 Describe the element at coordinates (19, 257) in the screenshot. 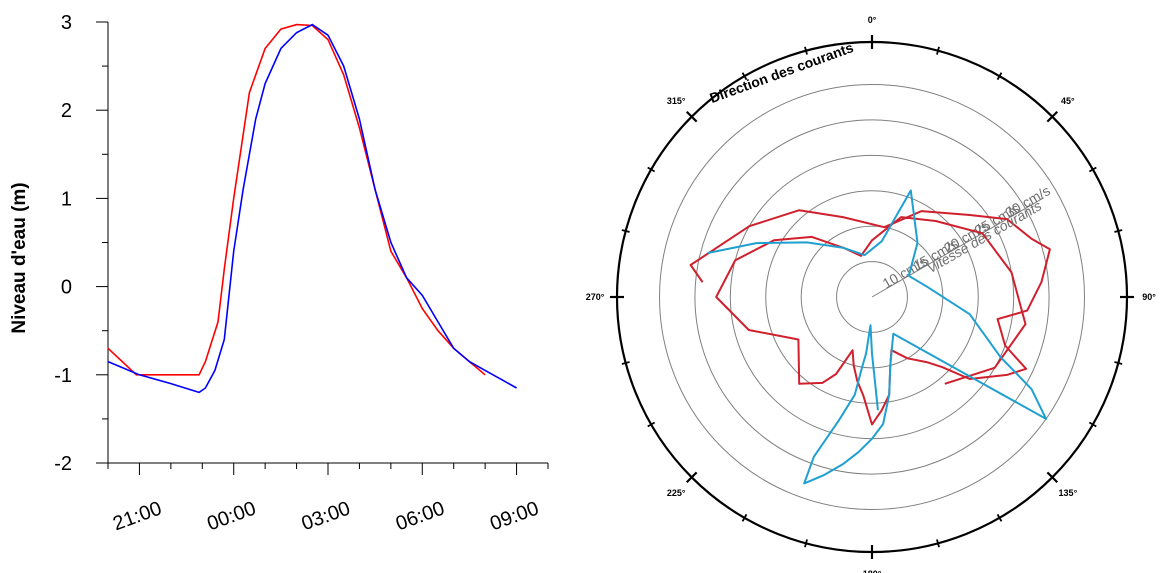

I see `y-axis-label: Niveau d'eau (m)` at that location.